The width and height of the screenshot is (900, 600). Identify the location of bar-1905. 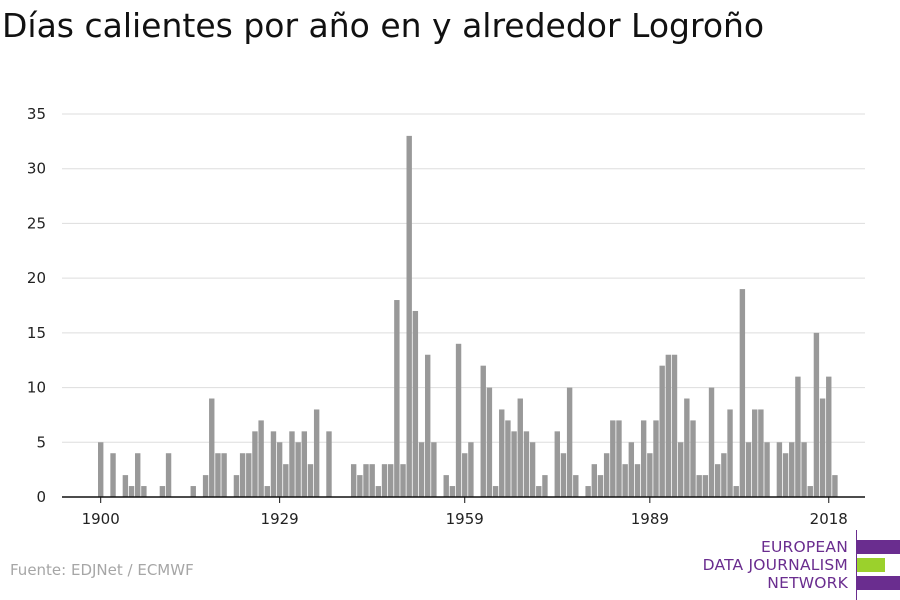
(131, 491).